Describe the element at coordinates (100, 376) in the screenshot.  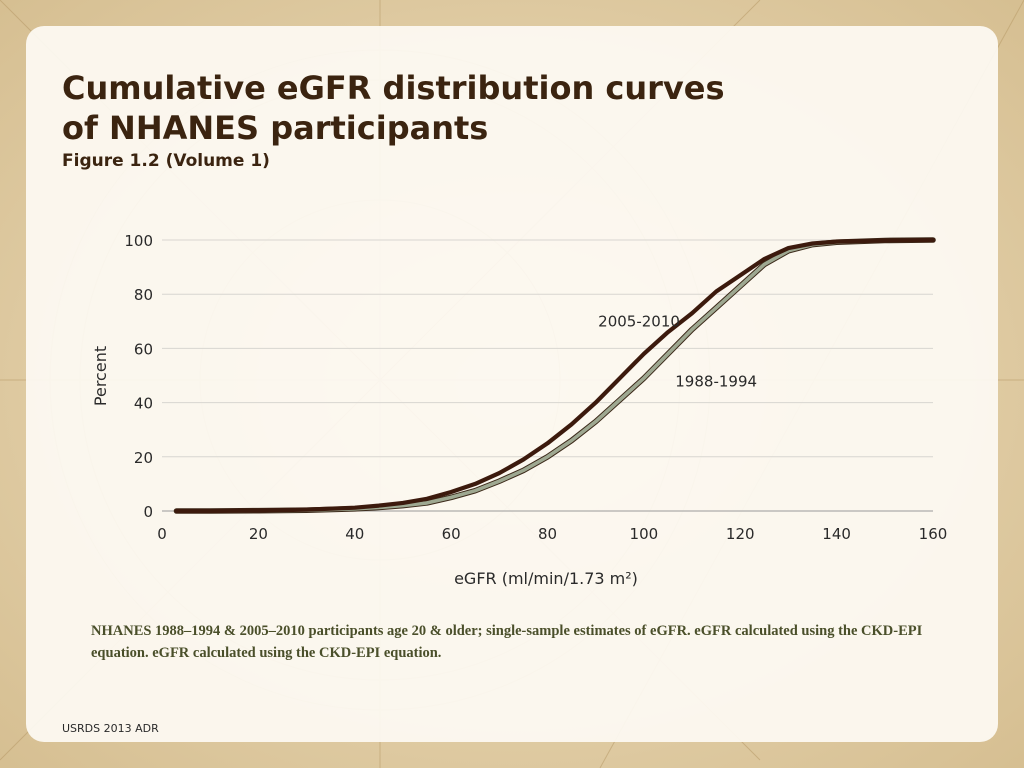
I see `y-axis-label: Percent` at that location.